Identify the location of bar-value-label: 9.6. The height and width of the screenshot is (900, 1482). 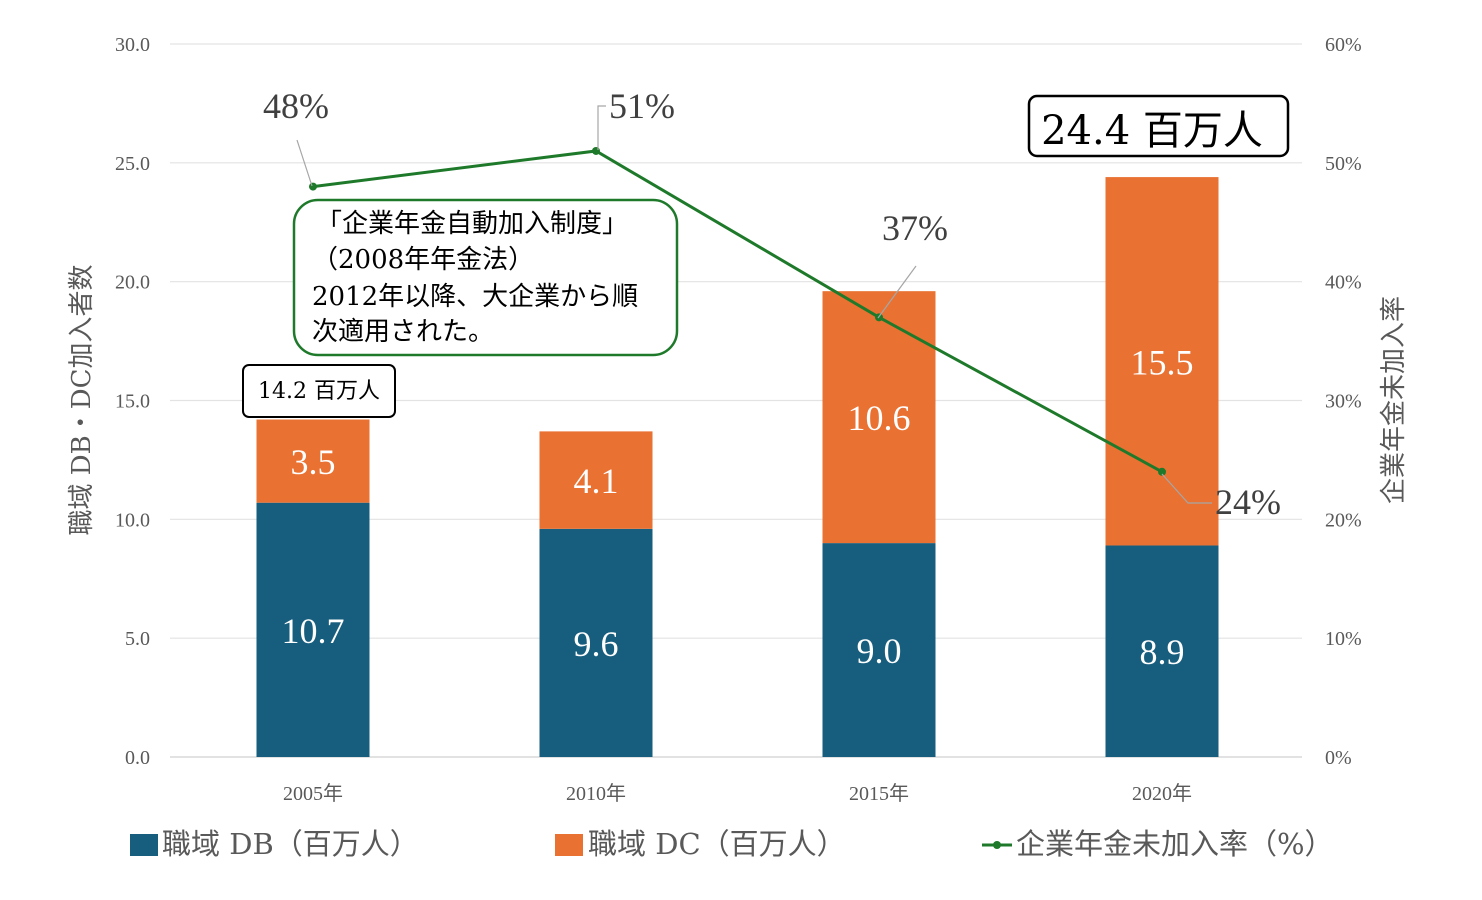
(596, 644).